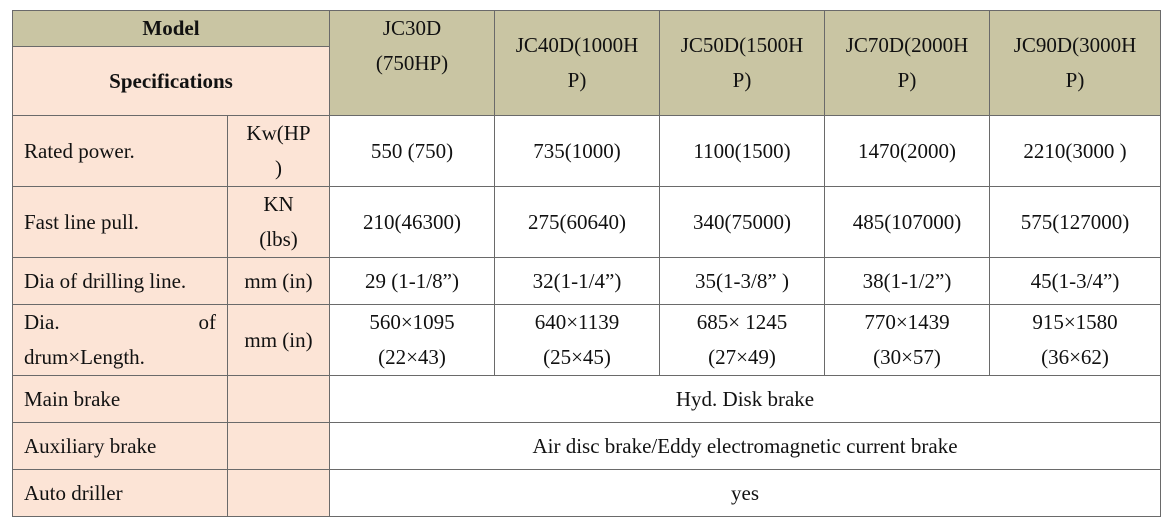  Describe the element at coordinates (120, 446) in the screenshot. I see `row-label: Auxiliary brake` at that location.